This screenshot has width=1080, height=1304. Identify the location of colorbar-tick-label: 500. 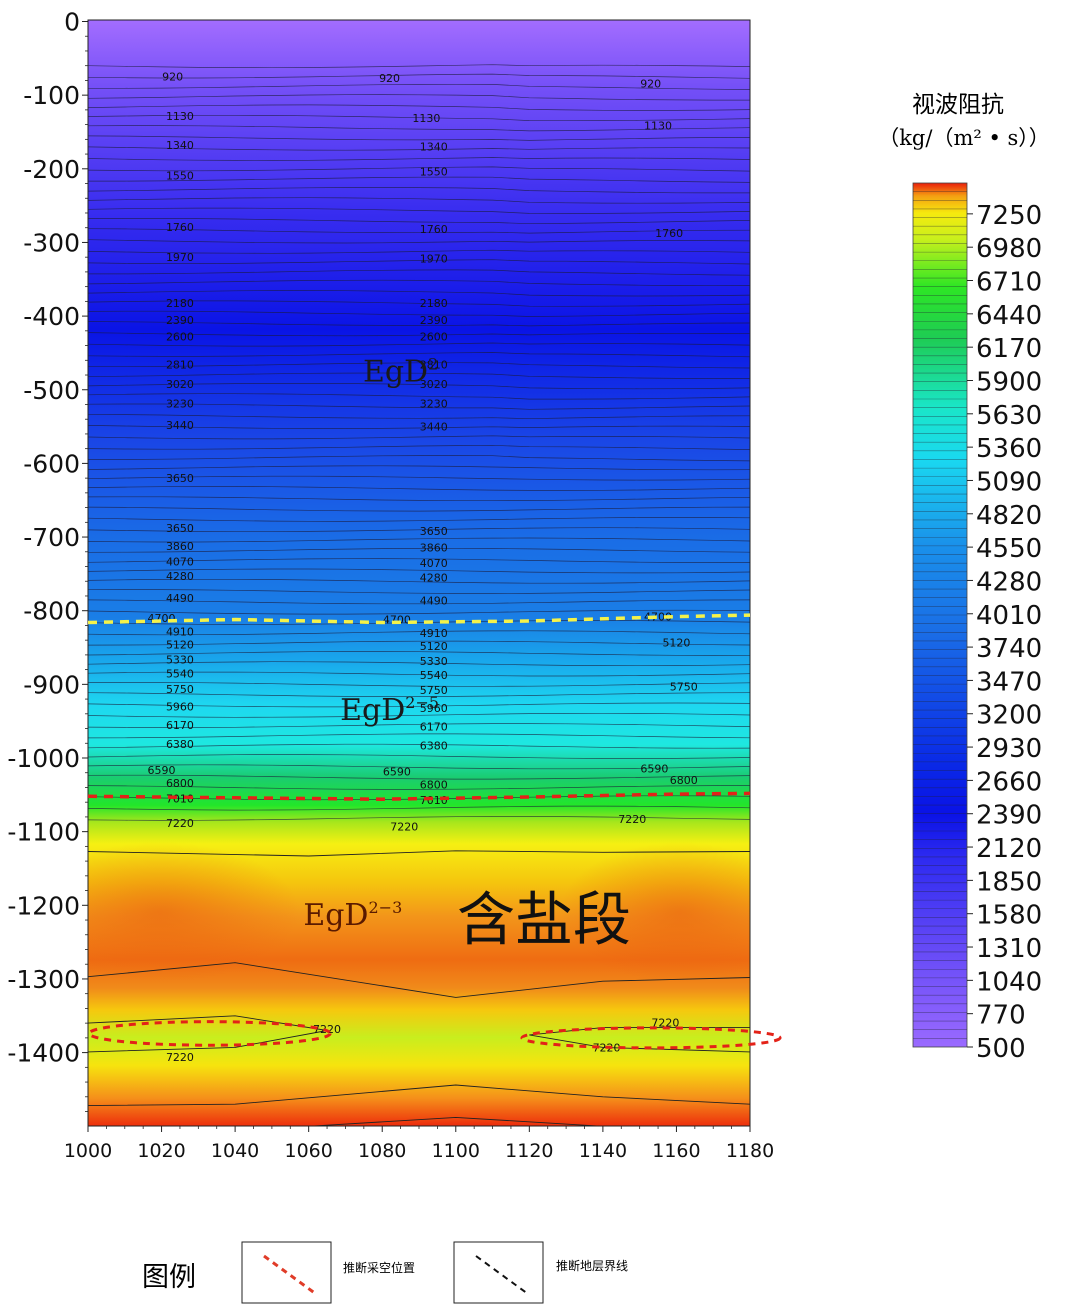
(1001, 1049).